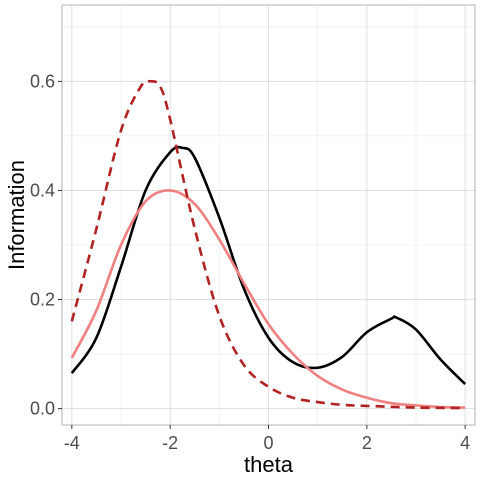  Describe the element at coordinates (42, 300) in the screenshot. I see `y-tick-label: 0.2` at that location.